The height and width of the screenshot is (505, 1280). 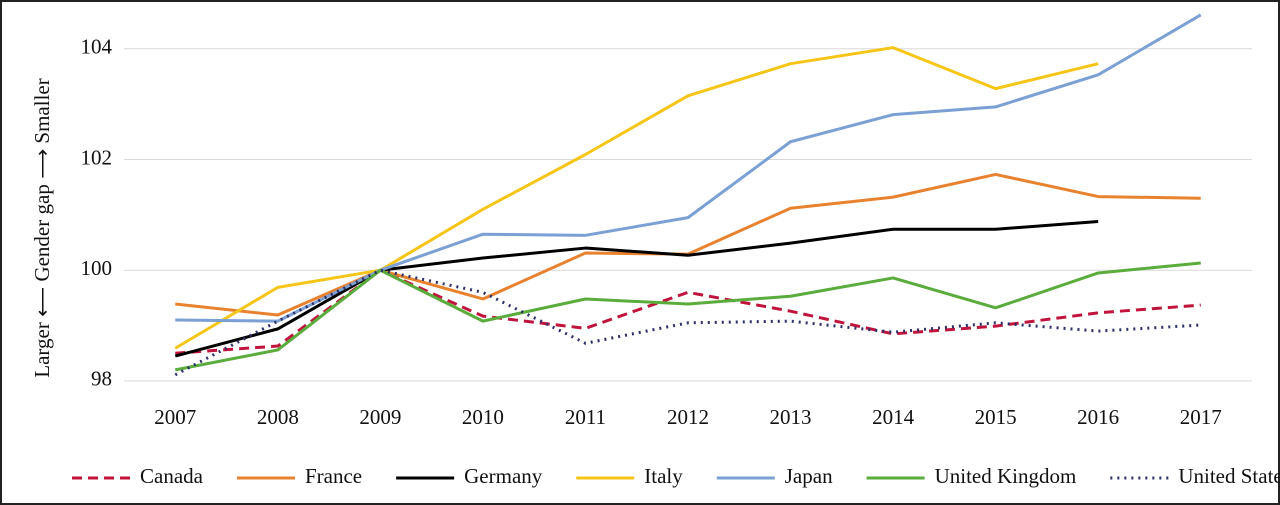 What do you see at coordinates (1006, 476) in the screenshot?
I see `legend-label: United Kingdom` at bounding box center [1006, 476].